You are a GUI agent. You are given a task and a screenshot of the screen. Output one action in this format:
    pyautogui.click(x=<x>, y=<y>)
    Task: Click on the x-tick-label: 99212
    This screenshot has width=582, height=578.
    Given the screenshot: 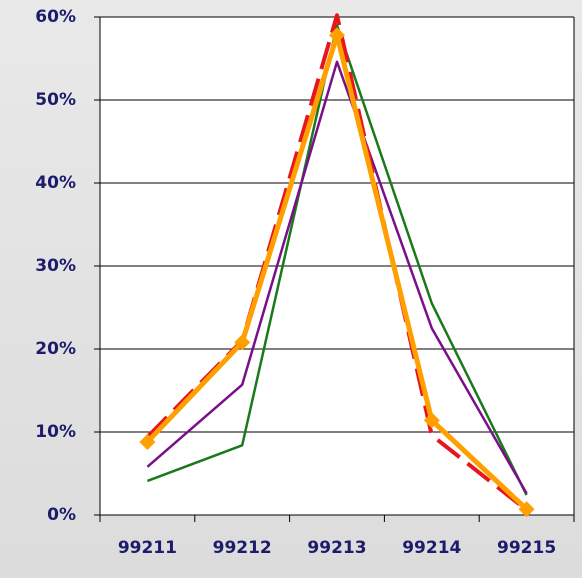 What is the action you would take?
    pyautogui.click(x=242, y=548)
    